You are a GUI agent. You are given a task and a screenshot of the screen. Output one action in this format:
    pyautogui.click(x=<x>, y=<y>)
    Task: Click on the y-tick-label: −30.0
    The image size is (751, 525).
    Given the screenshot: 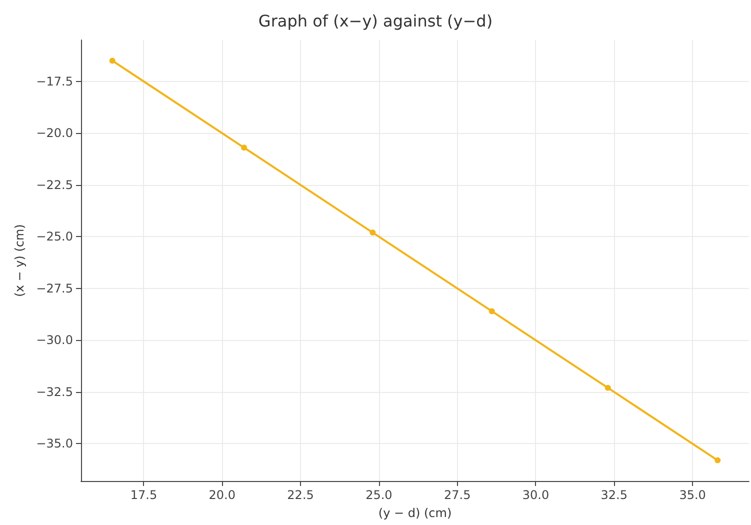 What is the action you would take?
    pyautogui.click(x=54, y=340)
    